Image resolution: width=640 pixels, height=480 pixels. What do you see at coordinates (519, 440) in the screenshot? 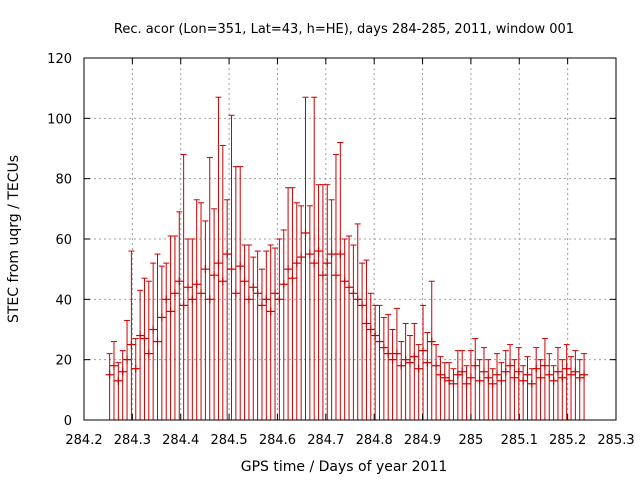
I see `x-tick-label: 285.1` at bounding box center [519, 440].